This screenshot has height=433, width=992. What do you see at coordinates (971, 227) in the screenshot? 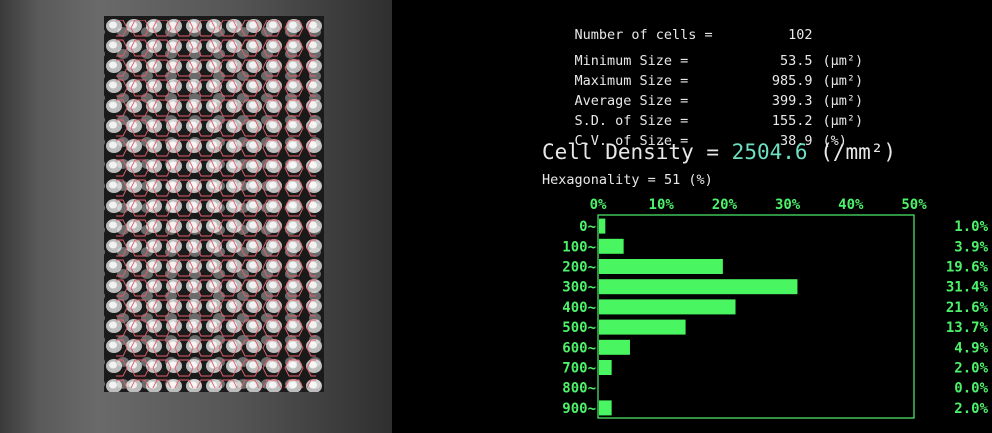
I see `bar-value-label: 1.0%` at bounding box center [971, 227].